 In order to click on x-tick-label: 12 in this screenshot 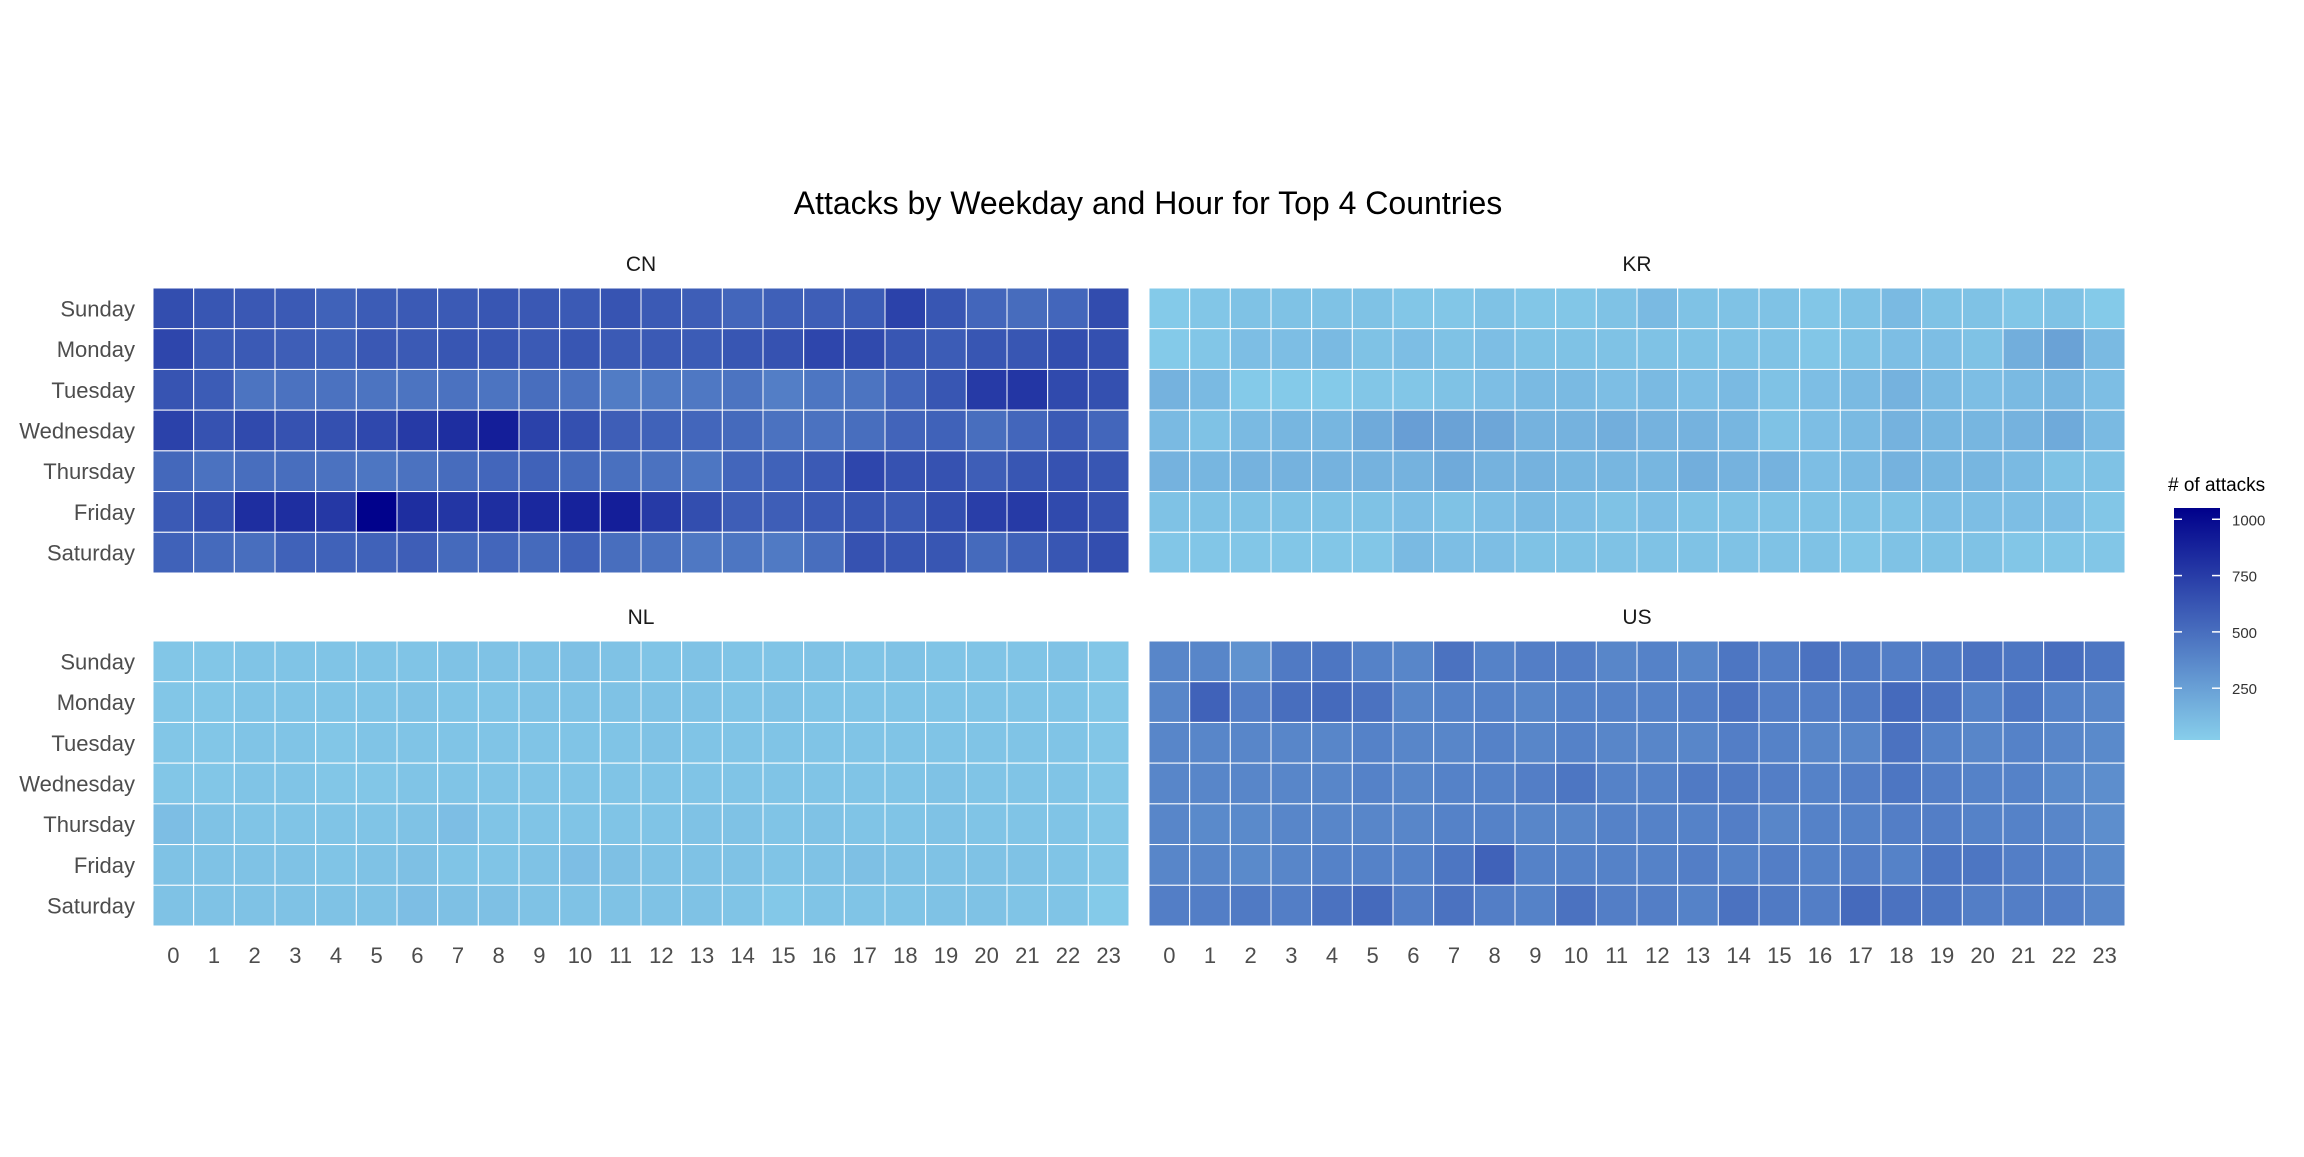, I will do `click(661, 955)`.